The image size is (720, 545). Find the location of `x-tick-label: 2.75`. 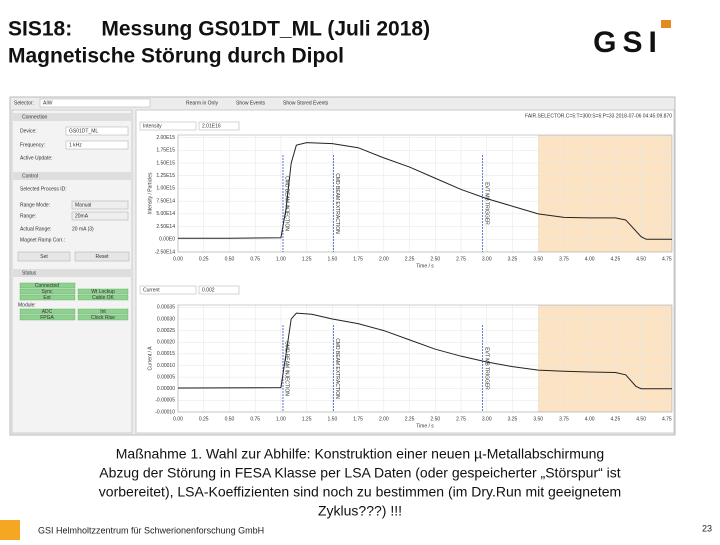

x-tick-label: 2.75 is located at coordinates (461, 419).